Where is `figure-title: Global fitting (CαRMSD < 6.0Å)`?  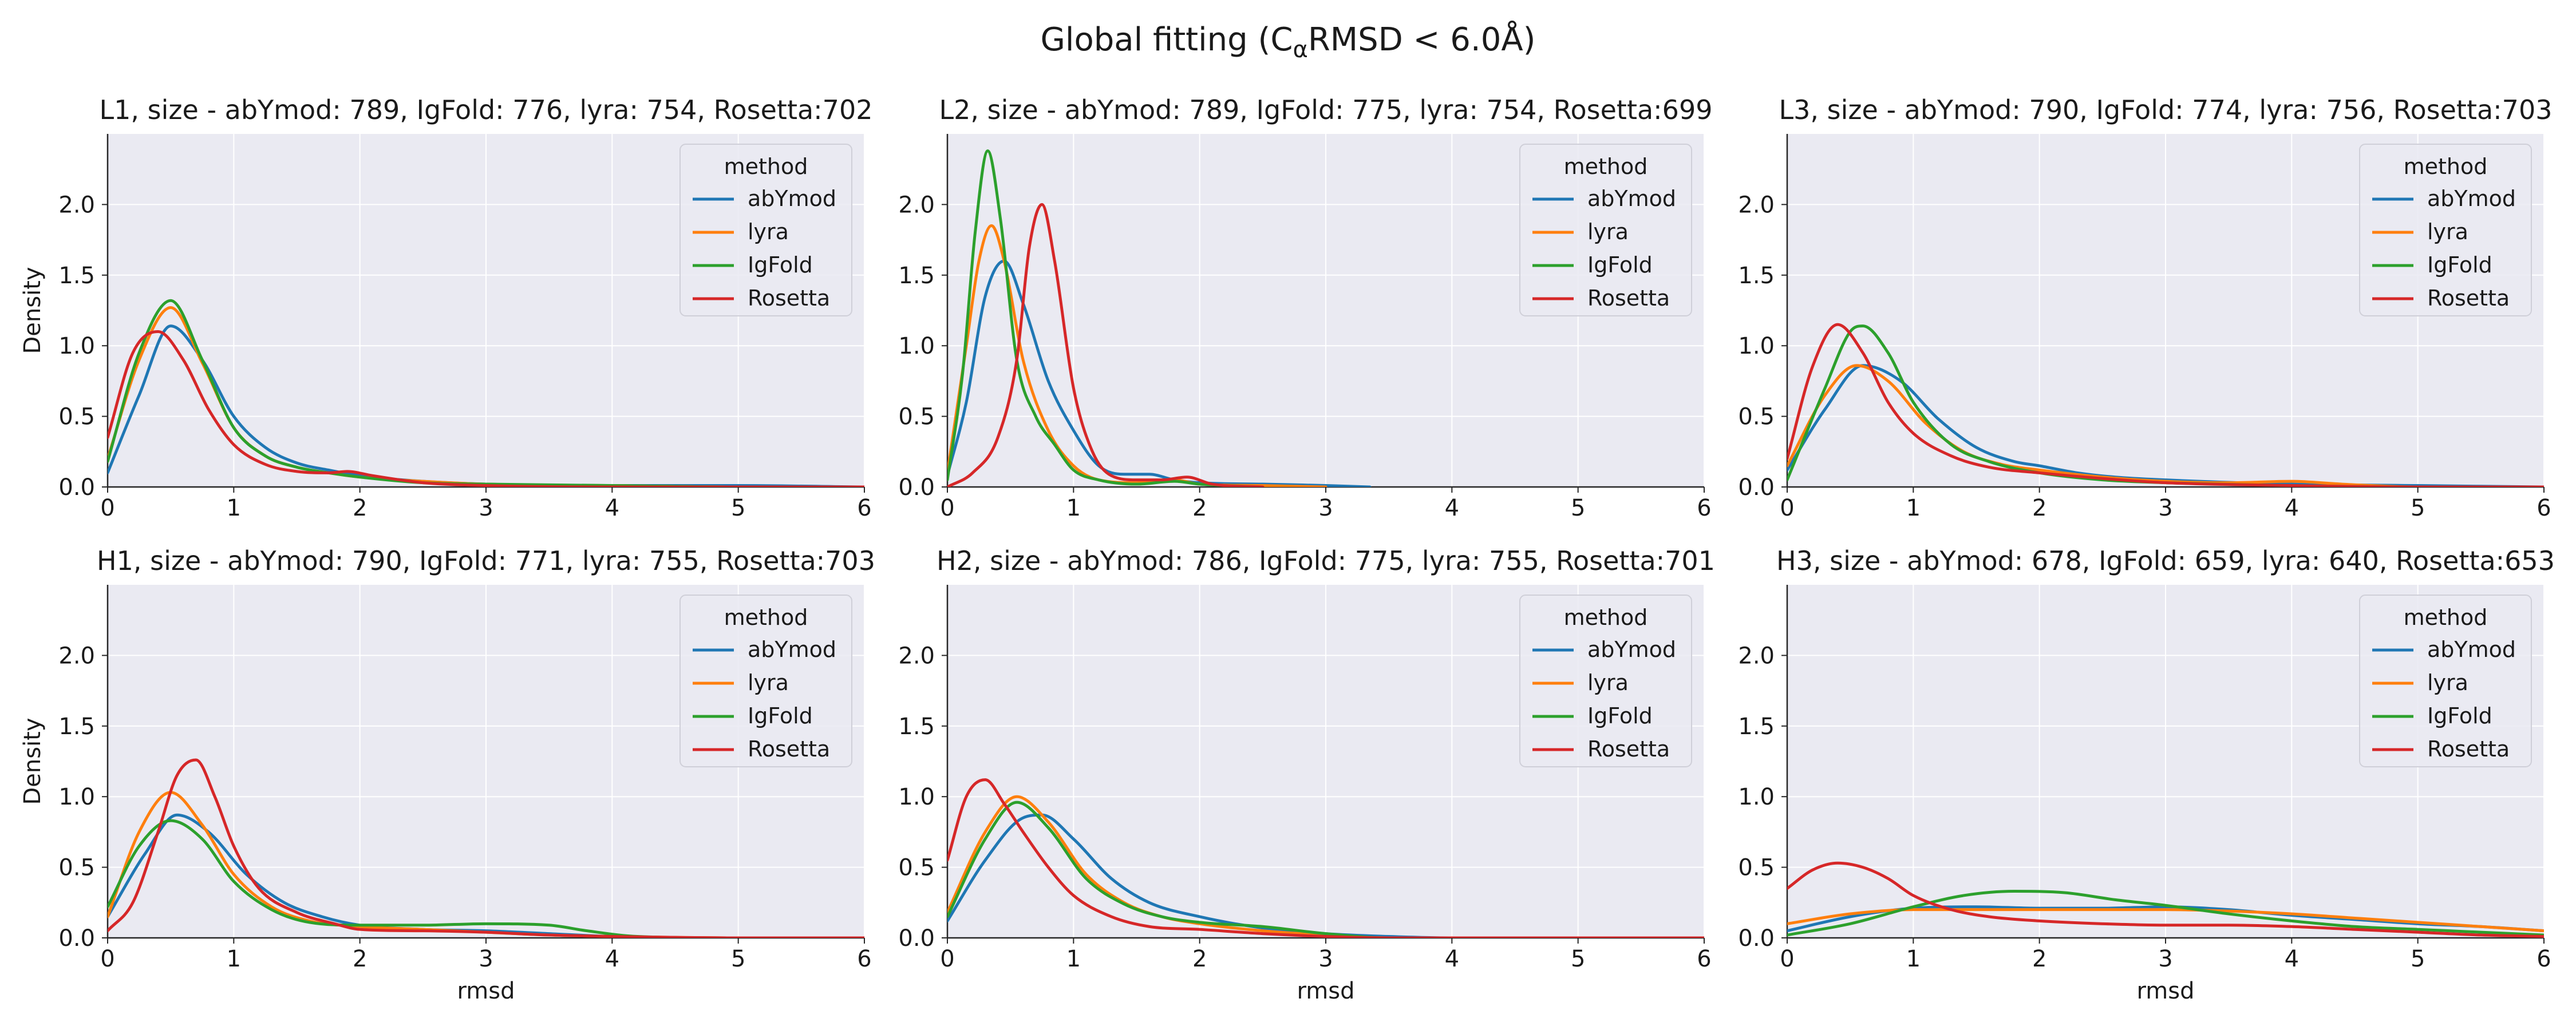
figure-title: Global fitting (CαRMSD < 6.0Å) is located at coordinates (1288, 42).